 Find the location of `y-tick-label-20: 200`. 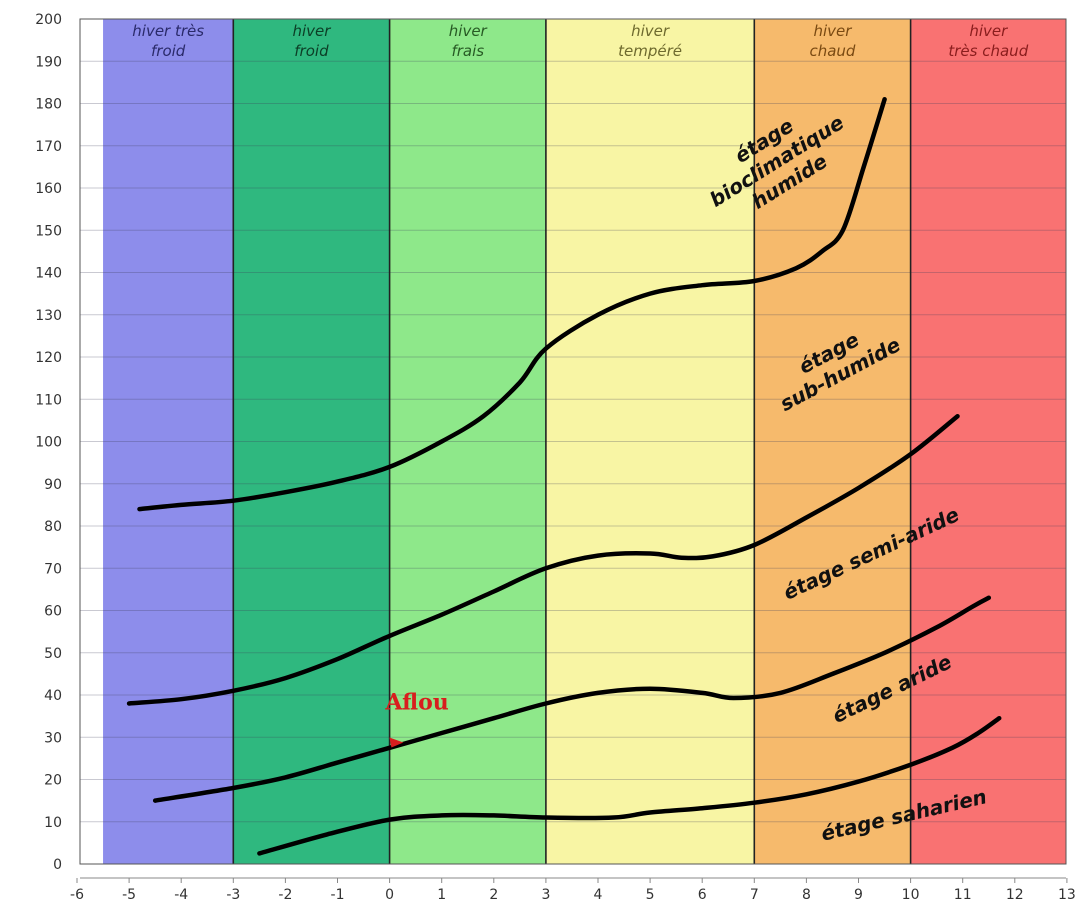

y-tick-label-20: 200 is located at coordinates (48, 20).